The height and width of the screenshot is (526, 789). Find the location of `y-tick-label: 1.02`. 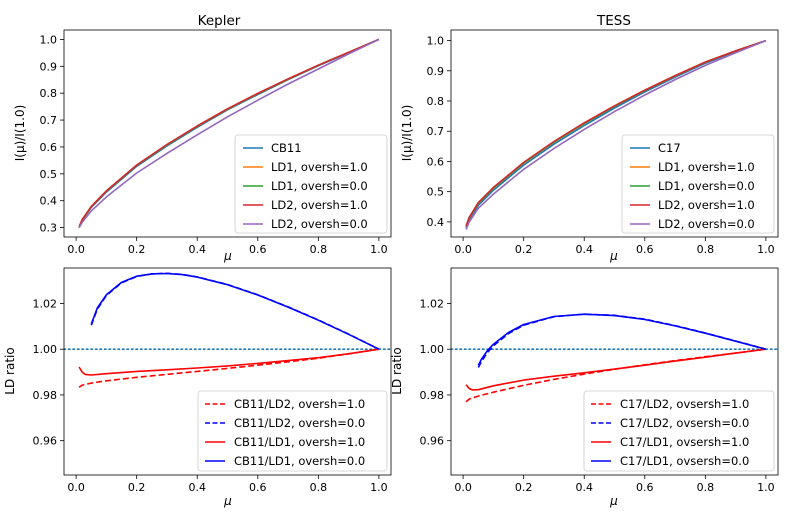

y-tick-label: 1.02 is located at coordinates (45, 303).